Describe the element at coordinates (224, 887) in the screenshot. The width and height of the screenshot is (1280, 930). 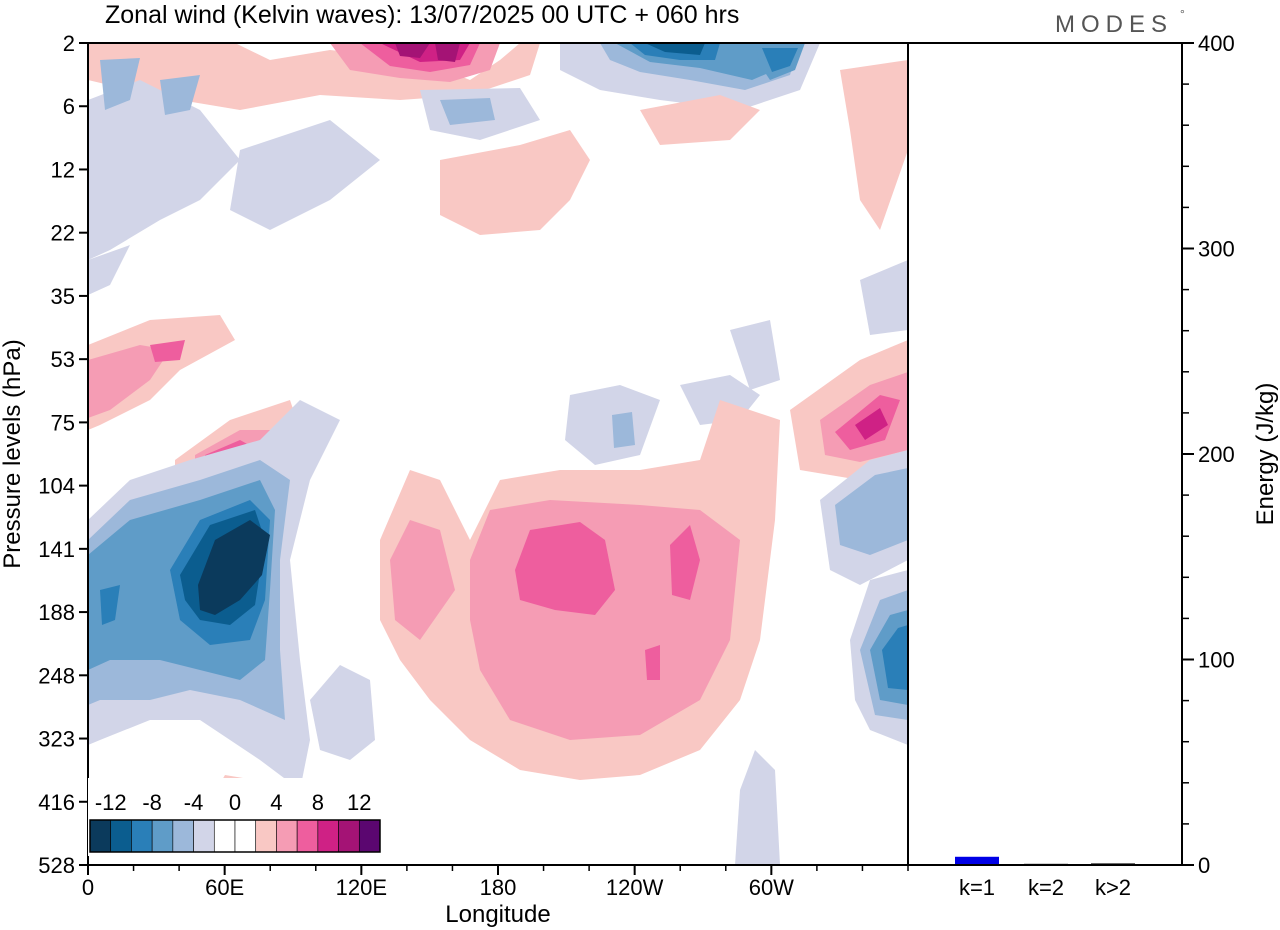
I see `x-tick-label: 60E` at that location.